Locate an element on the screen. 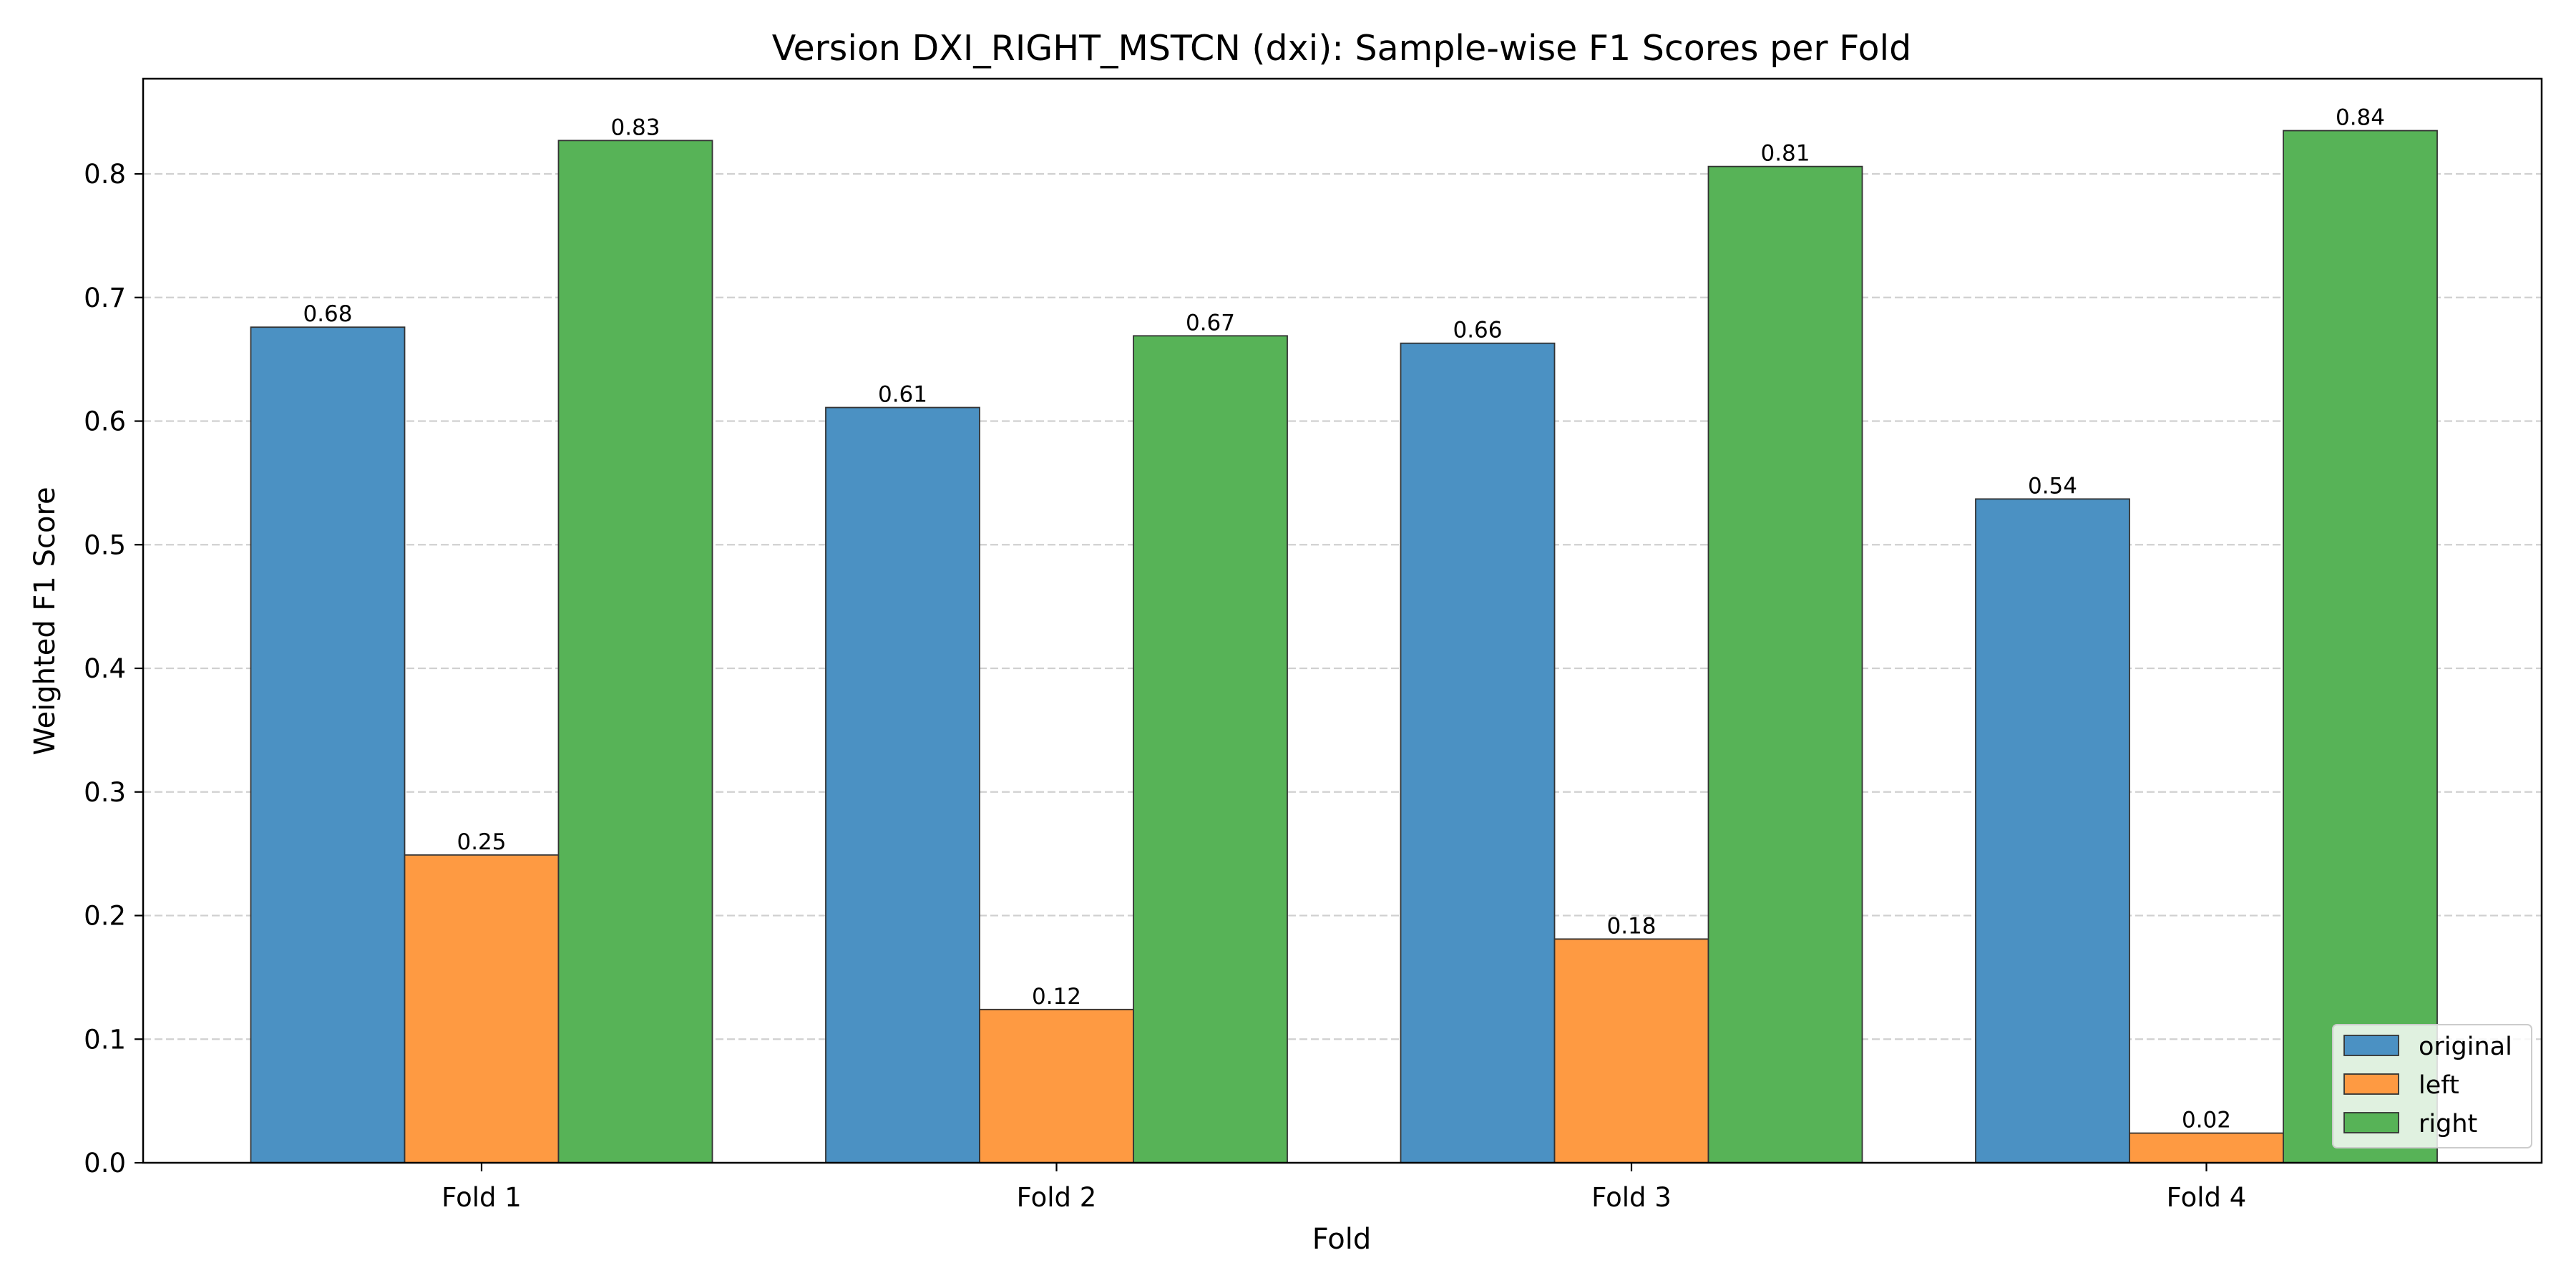  legend-swatch-original is located at coordinates (2371, 1045).